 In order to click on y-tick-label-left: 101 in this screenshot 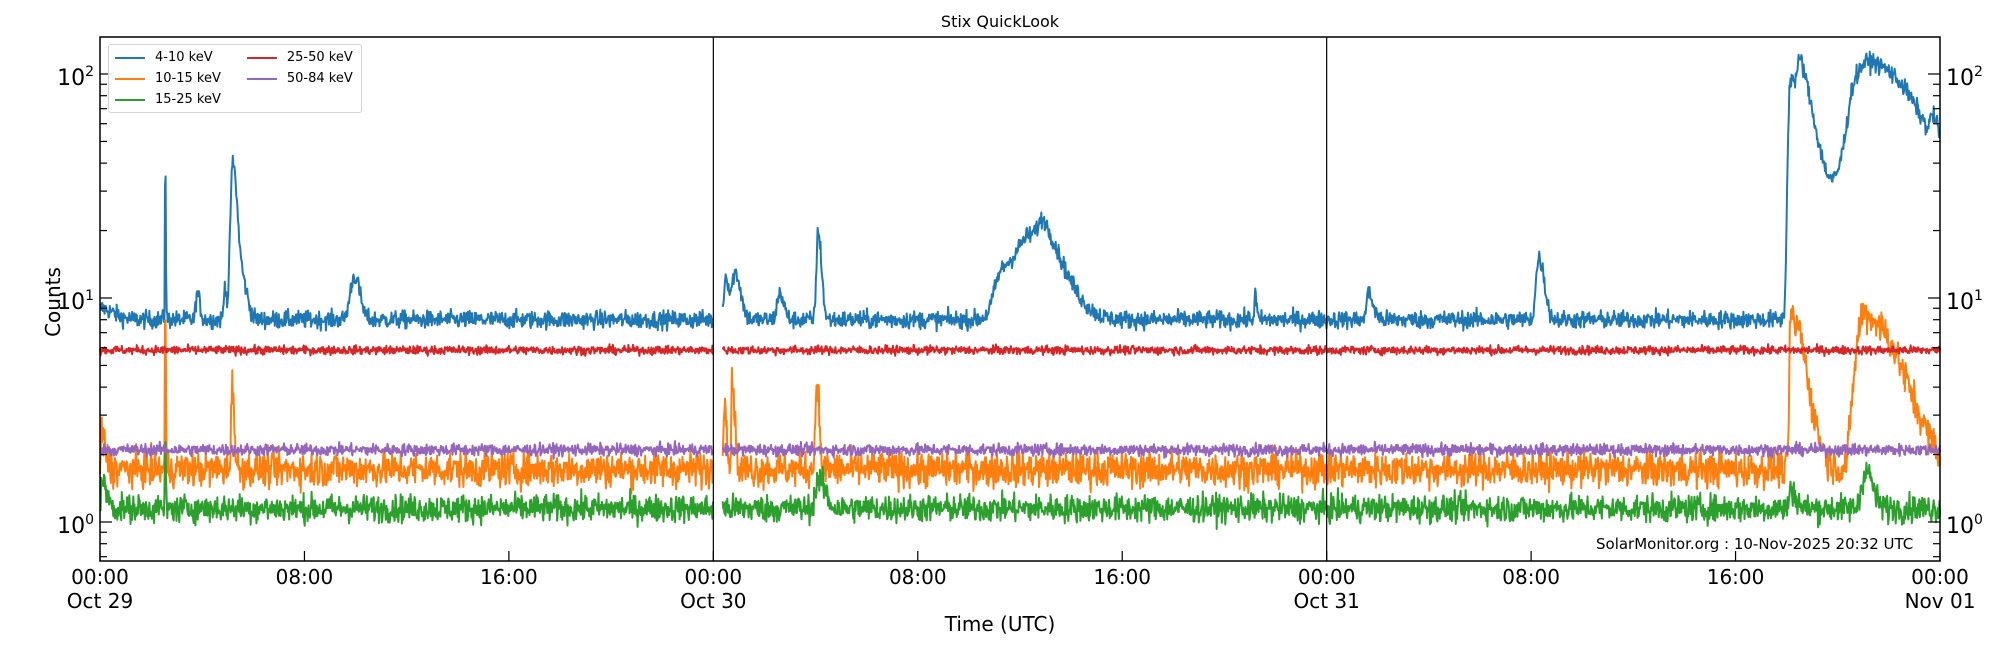, I will do `click(75, 301)`.